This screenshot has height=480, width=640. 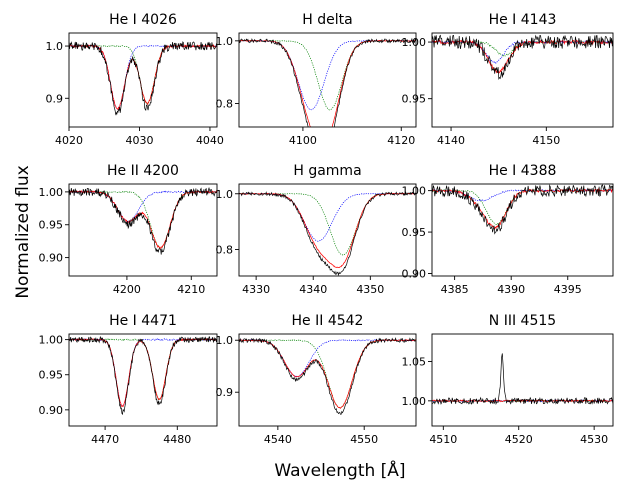 What do you see at coordinates (546, 140) in the screenshot?
I see `x-tick-label: 4150` at bounding box center [546, 140].